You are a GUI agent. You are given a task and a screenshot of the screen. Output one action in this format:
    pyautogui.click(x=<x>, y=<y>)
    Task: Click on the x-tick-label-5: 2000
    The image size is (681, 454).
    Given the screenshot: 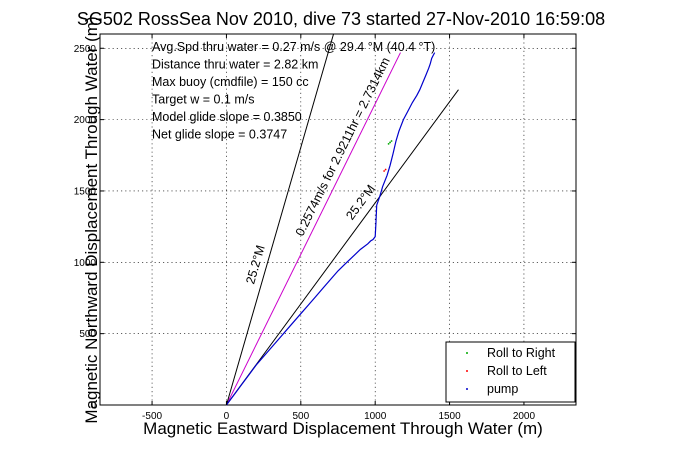 What is the action you would take?
    pyautogui.click(x=524, y=416)
    